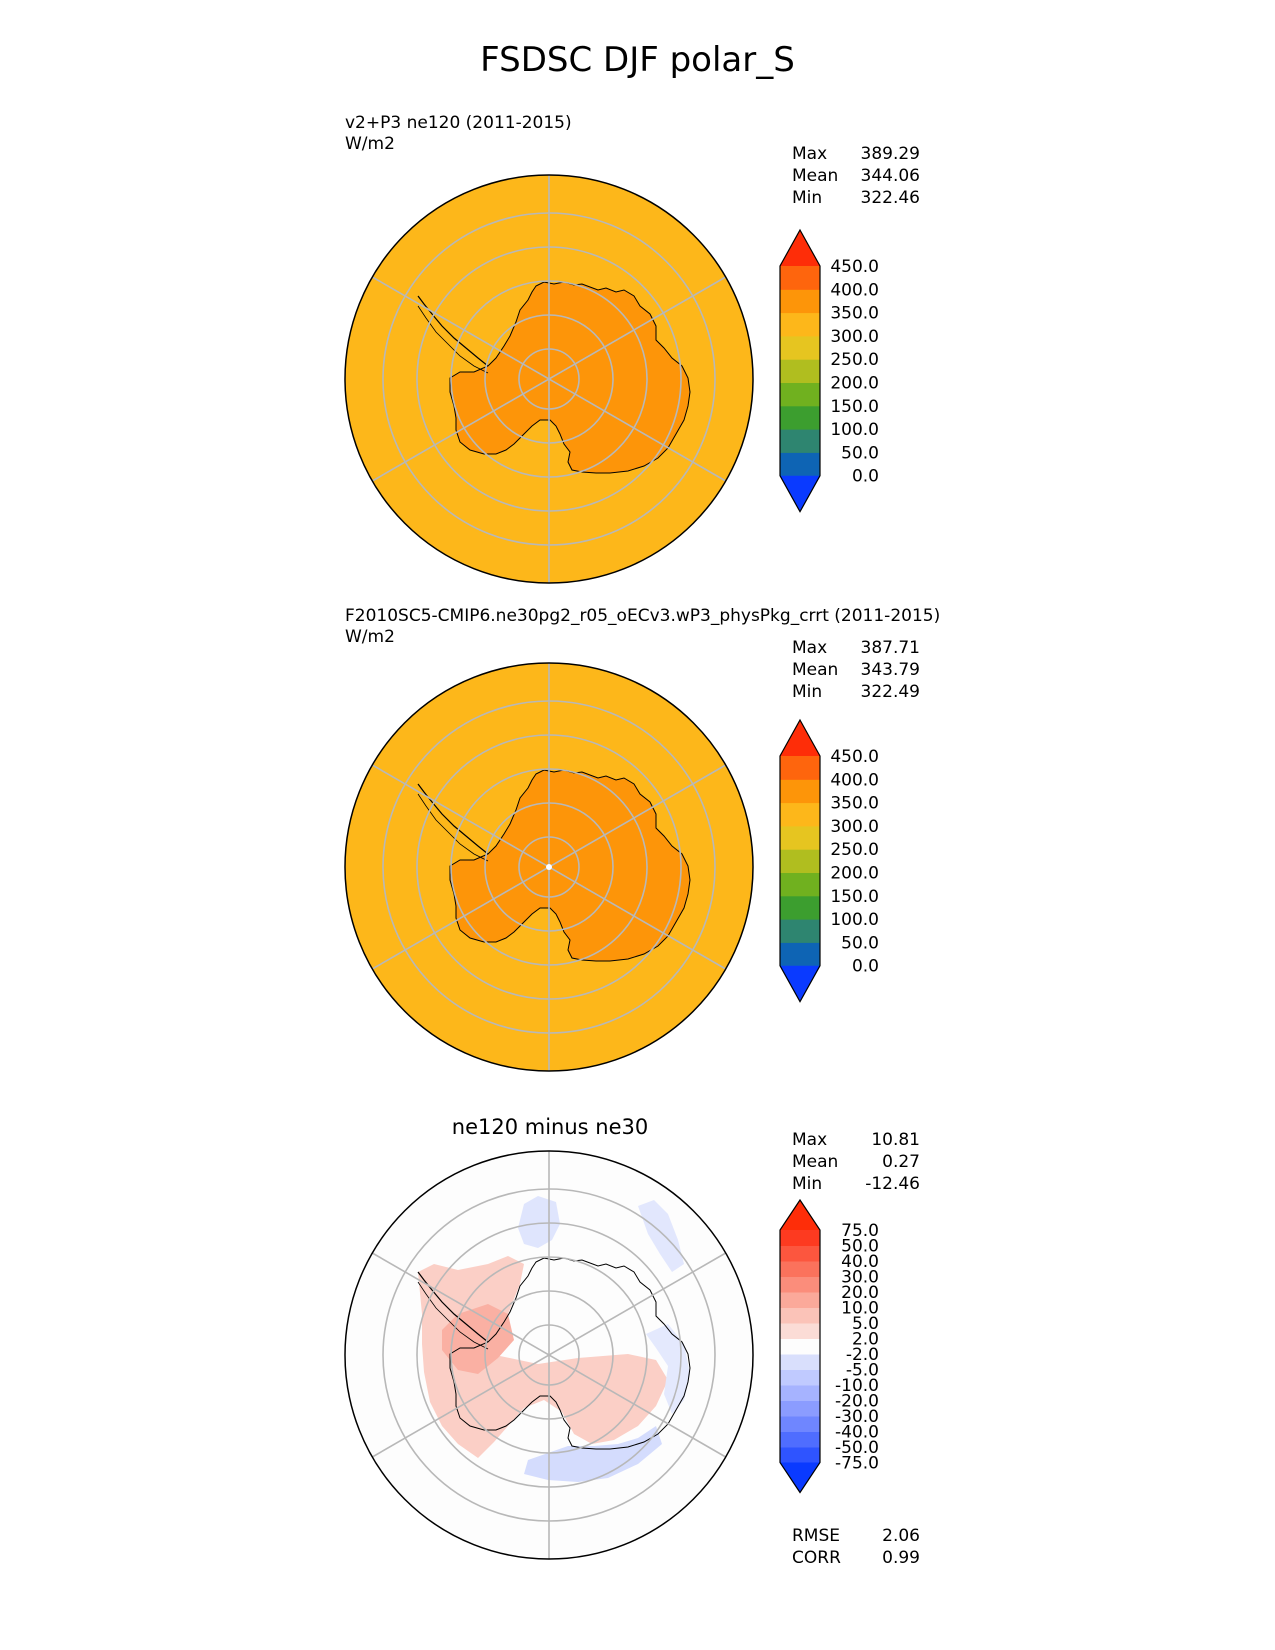 The image size is (1275, 1650). What do you see at coordinates (856, 176) in the screenshot?
I see `panel1-stats: Max 389.29 Mean 344.06 Min 322.46` at bounding box center [856, 176].